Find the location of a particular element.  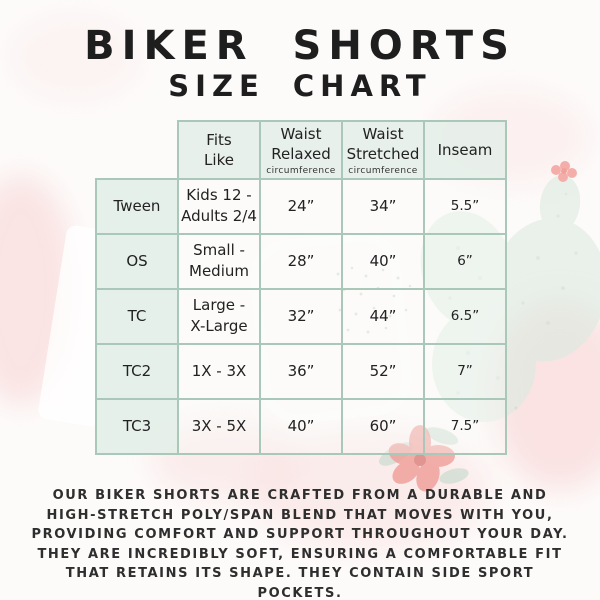

fits-like-cell: Large - X-Large is located at coordinates (219, 316).